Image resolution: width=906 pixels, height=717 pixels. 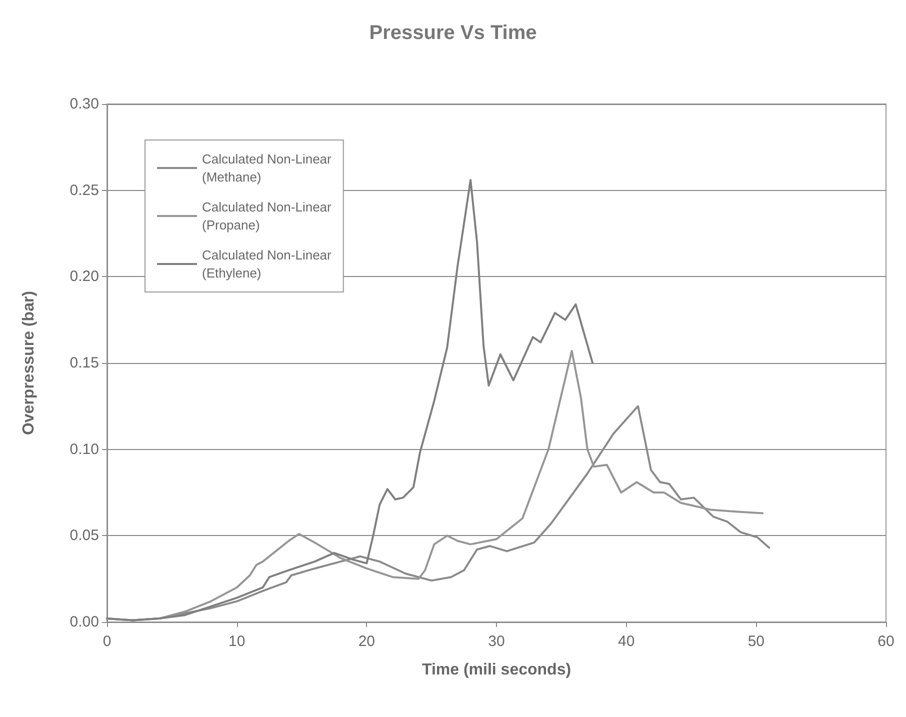 I want to click on y-tick-label: 0.30, so click(x=84, y=104).